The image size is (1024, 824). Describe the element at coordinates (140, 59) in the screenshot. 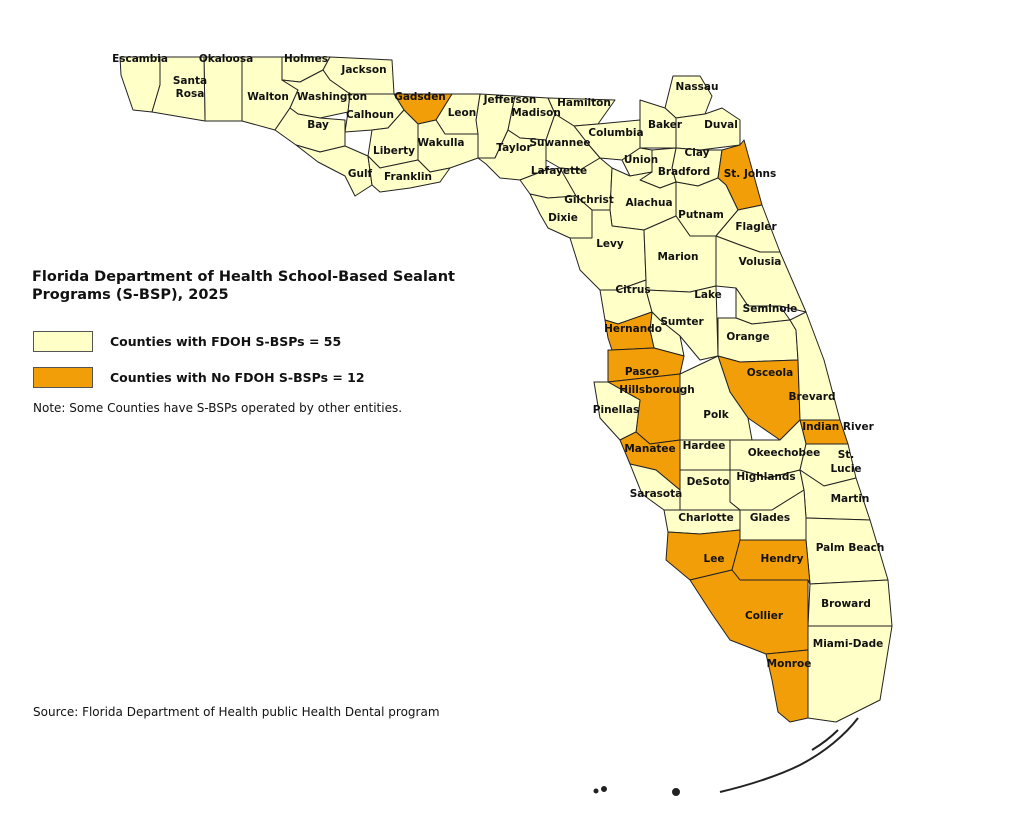

I see `county-label-escambia: Escambia` at that location.